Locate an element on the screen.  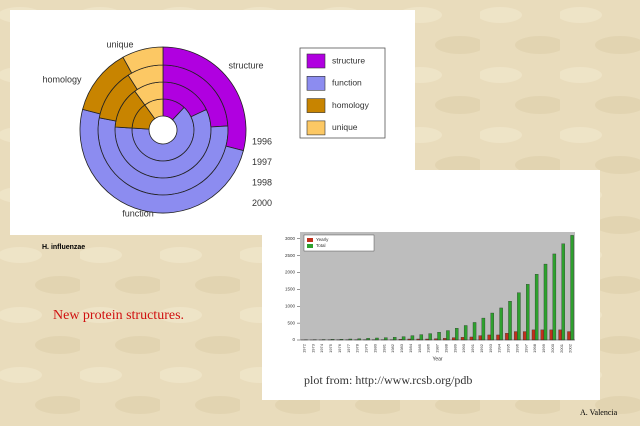
y-tick-label: 500 is located at coordinates (291, 322).